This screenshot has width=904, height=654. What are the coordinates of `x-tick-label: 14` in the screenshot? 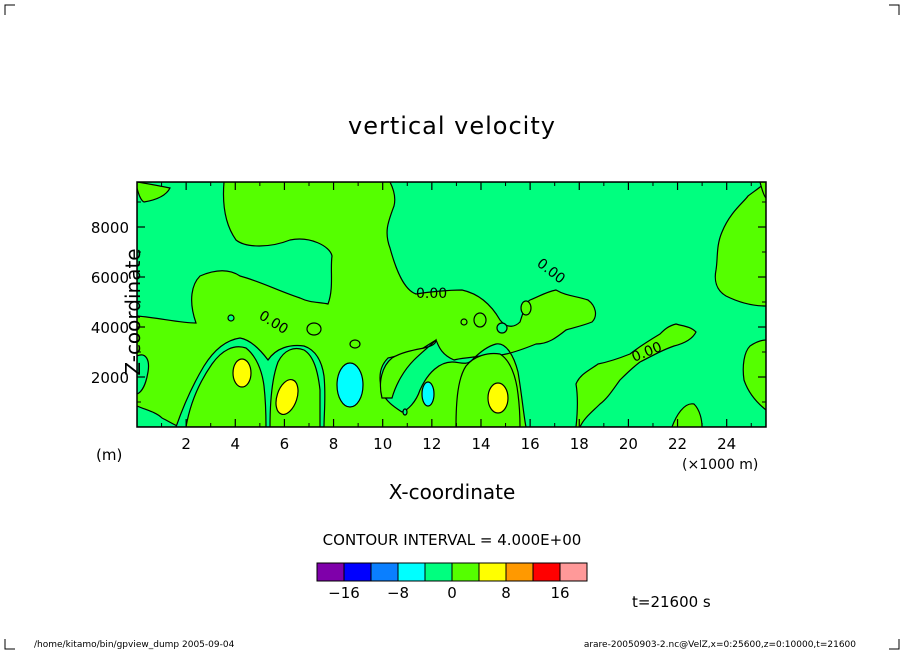 It's located at (480, 444).